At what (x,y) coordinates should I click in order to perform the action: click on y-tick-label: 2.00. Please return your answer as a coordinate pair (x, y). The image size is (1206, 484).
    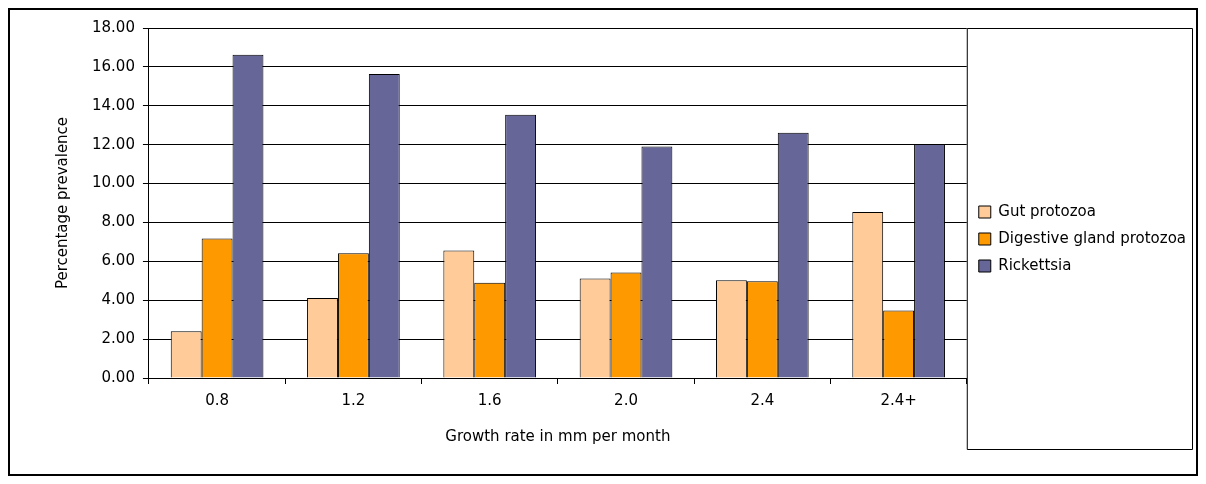
    Looking at the image, I should click on (118, 338).